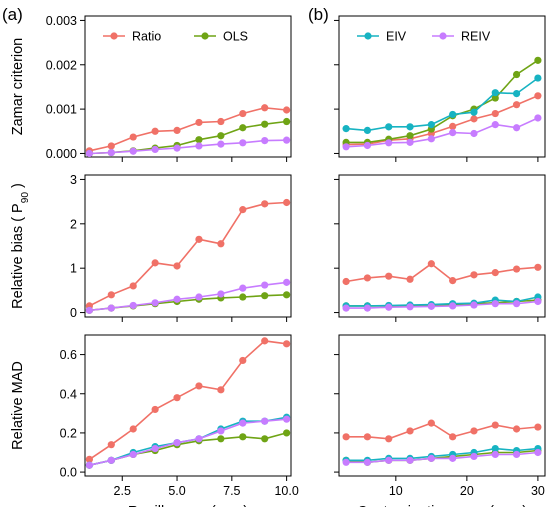 This screenshot has width=550, height=507. Describe the element at coordinates (443, 36) in the screenshot. I see `legend-marker` at that location.